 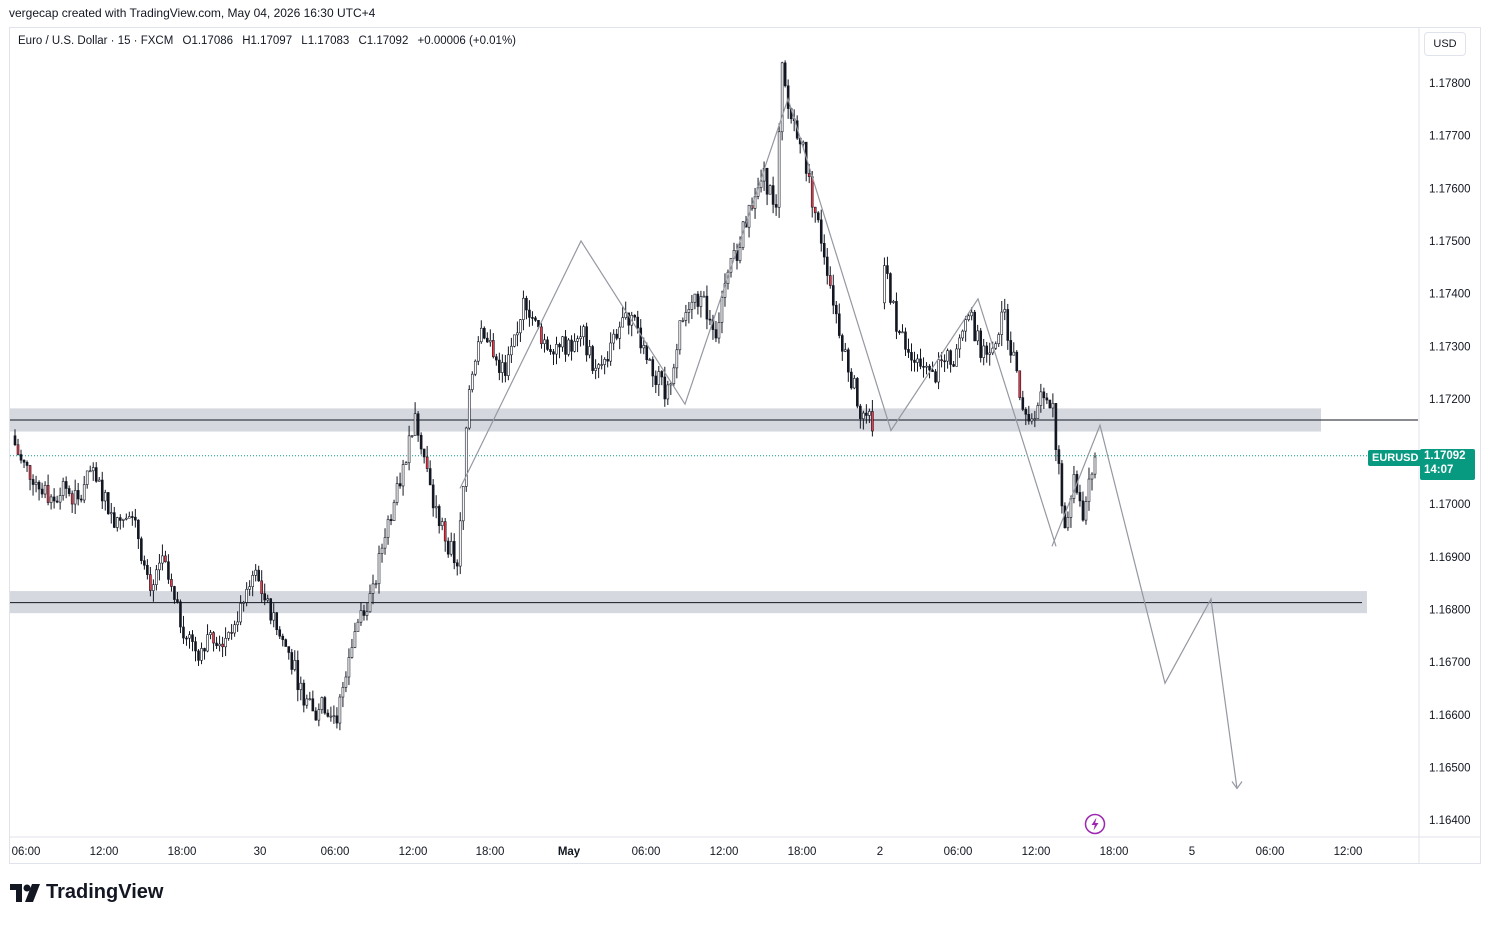 I want to click on time-axis-label: 06:00, so click(x=335, y=852).